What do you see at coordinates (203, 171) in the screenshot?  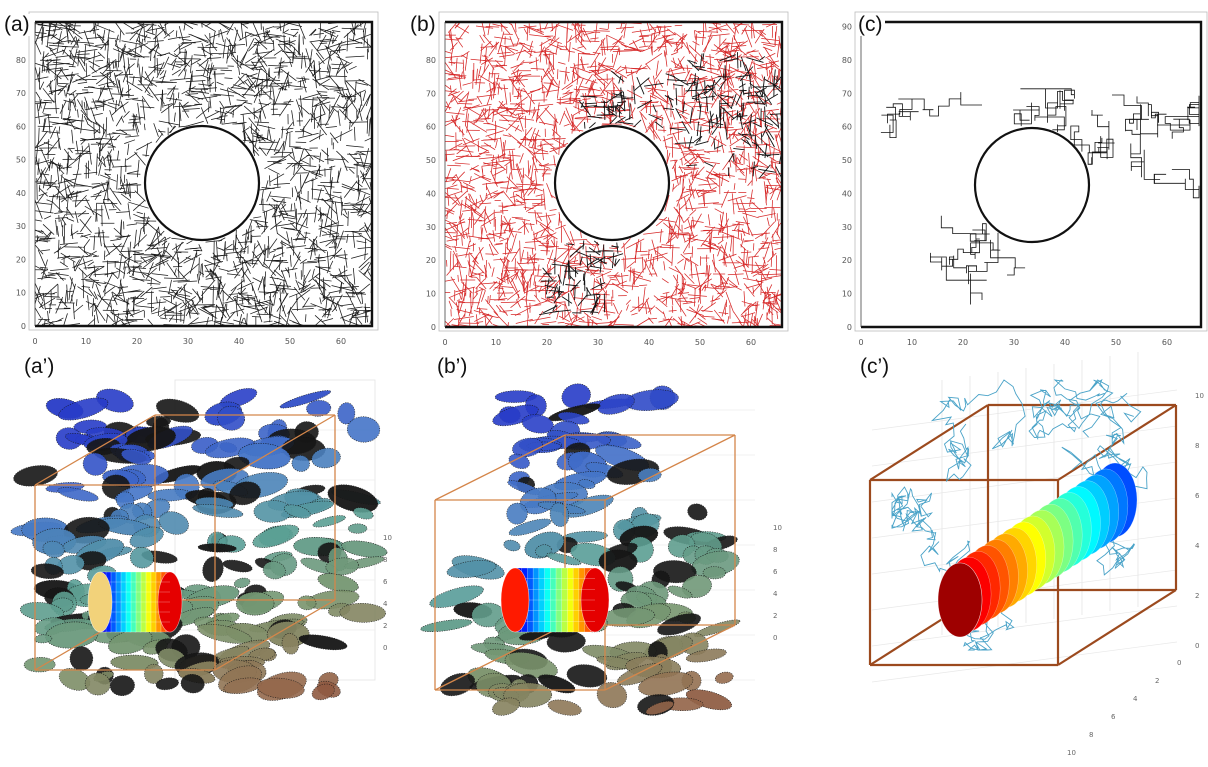 I see `axes-frame` at bounding box center [203, 171].